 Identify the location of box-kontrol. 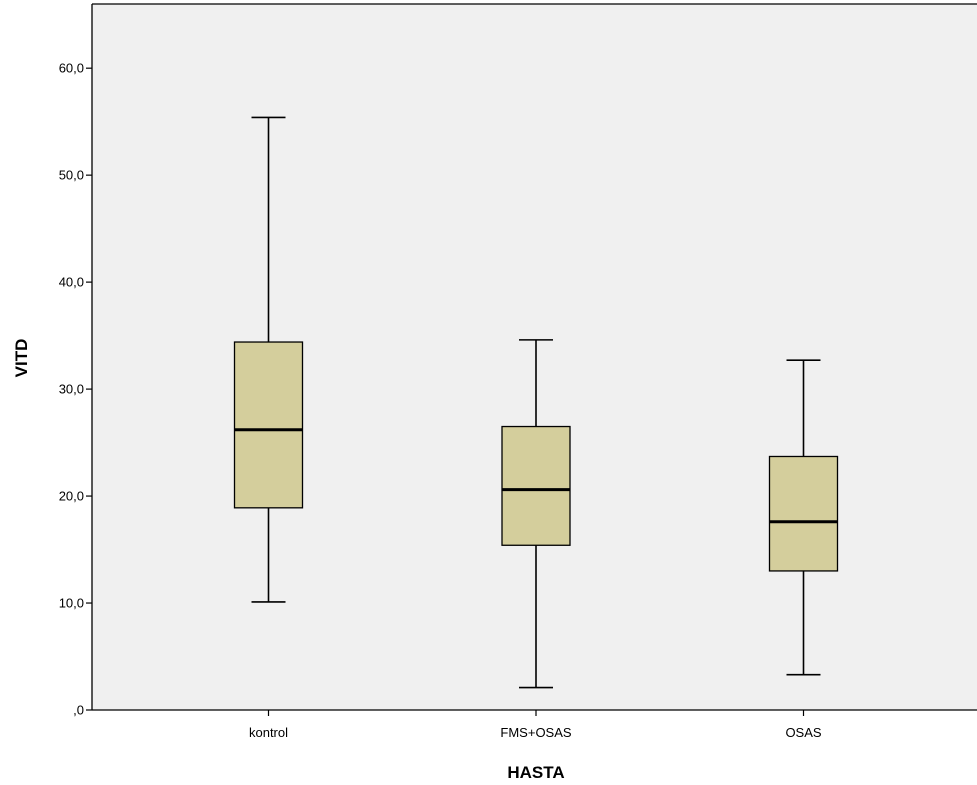
(268, 359).